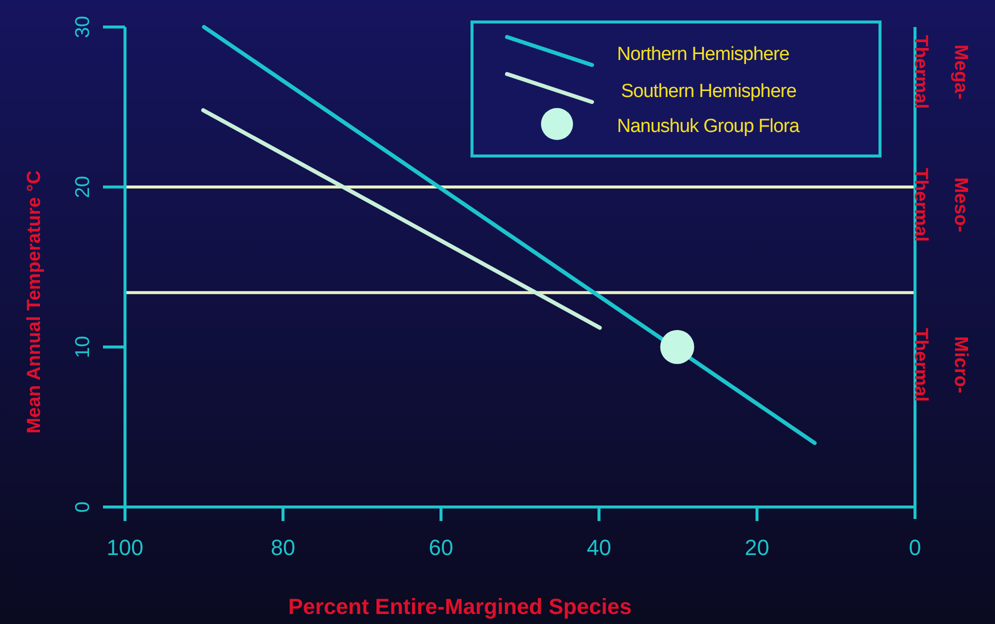 Image resolution: width=995 pixels, height=624 pixels. I want to click on x-tick-label: 100, so click(125, 547).